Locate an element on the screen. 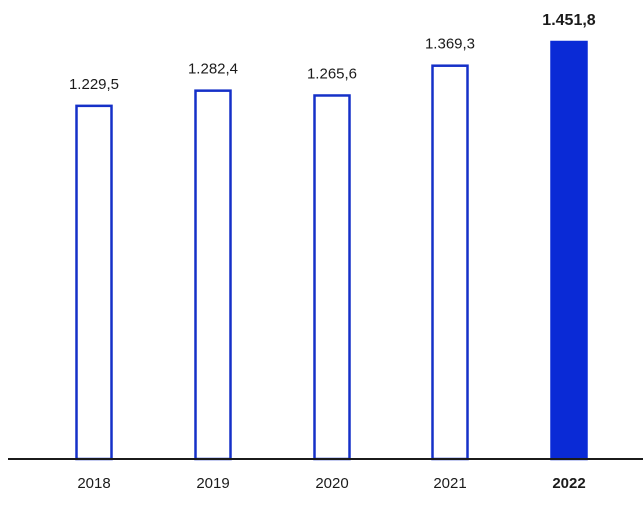 This screenshot has width=643, height=521. x-tick-label-2019: 2019 is located at coordinates (212, 483).